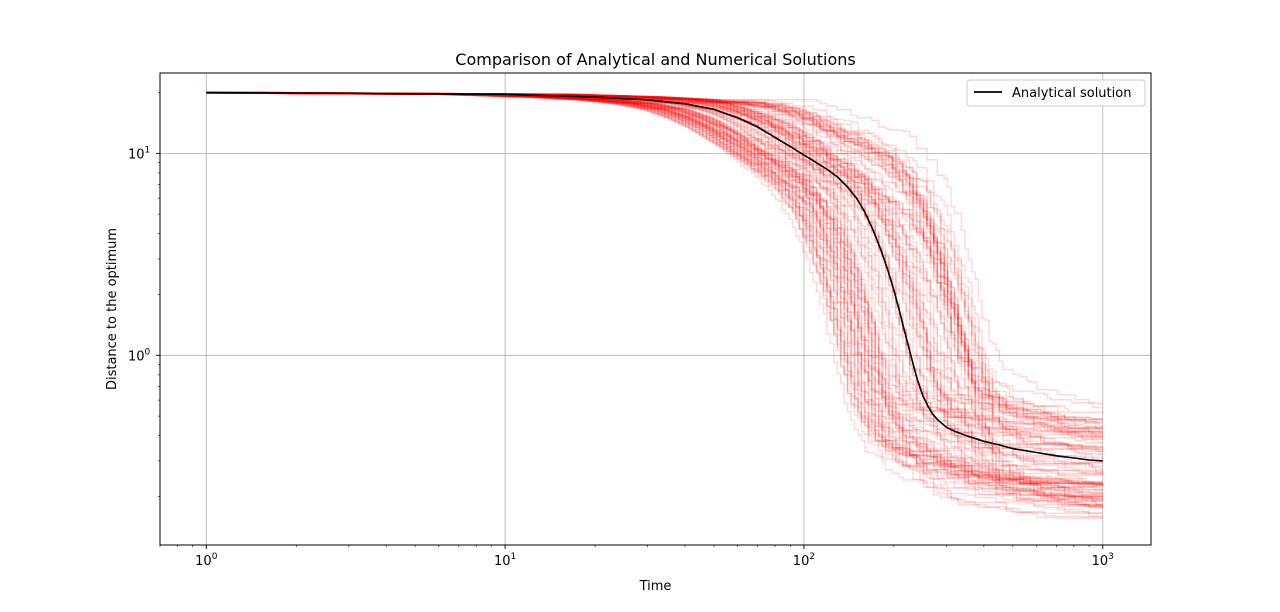  What do you see at coordinates (514, 557) in the screenshot?
I see `x-tick-label-exponent: 1` at bounding box center [514, 557].